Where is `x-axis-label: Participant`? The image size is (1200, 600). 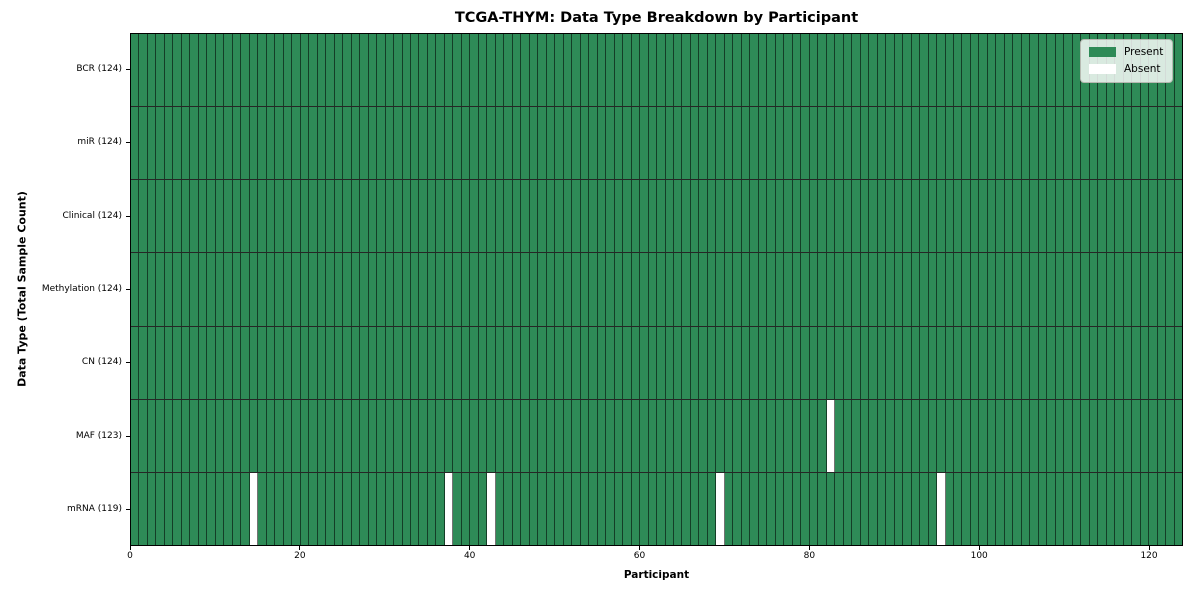 x-axis-label: Participant is located at coordinates (656, 575).